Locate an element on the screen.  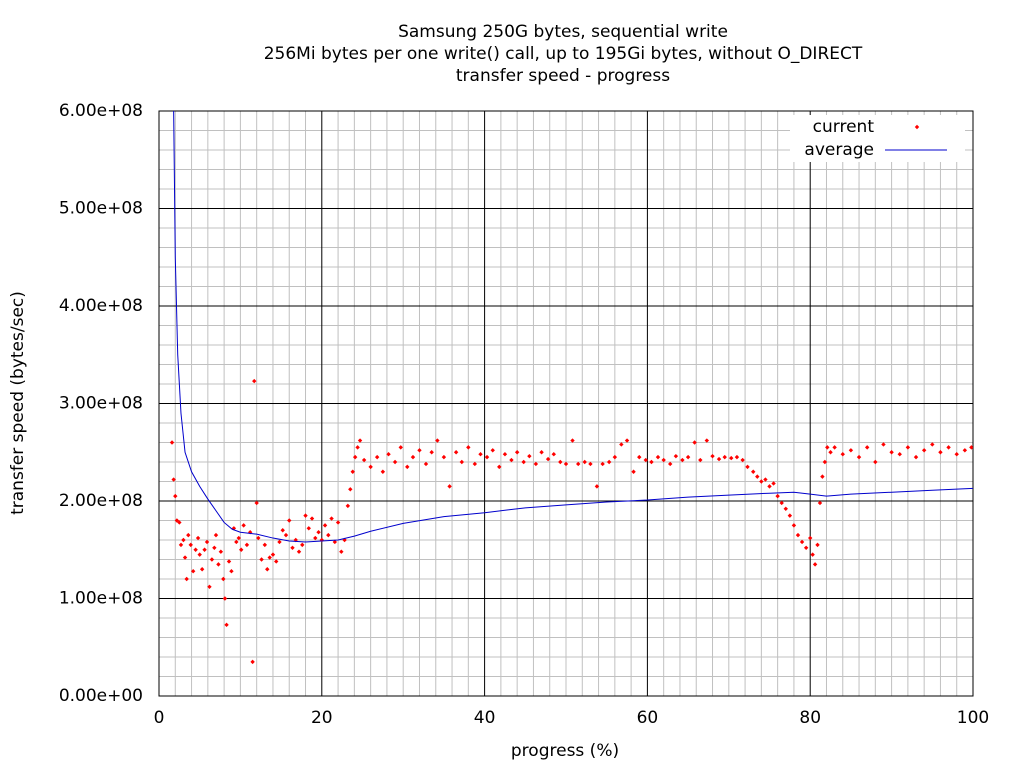
y-tick-label: 3.00e+08 is located at coordinates (101, 404).